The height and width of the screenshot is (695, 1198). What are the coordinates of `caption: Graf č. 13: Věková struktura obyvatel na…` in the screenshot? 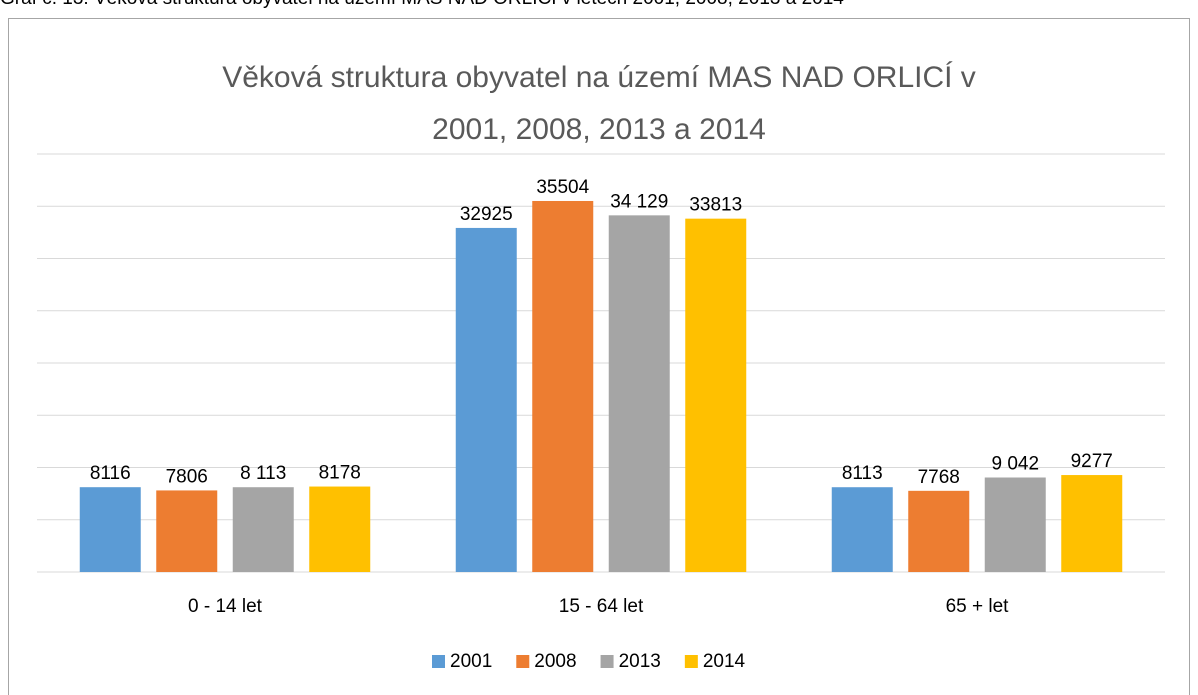 It's located at (422, 5).